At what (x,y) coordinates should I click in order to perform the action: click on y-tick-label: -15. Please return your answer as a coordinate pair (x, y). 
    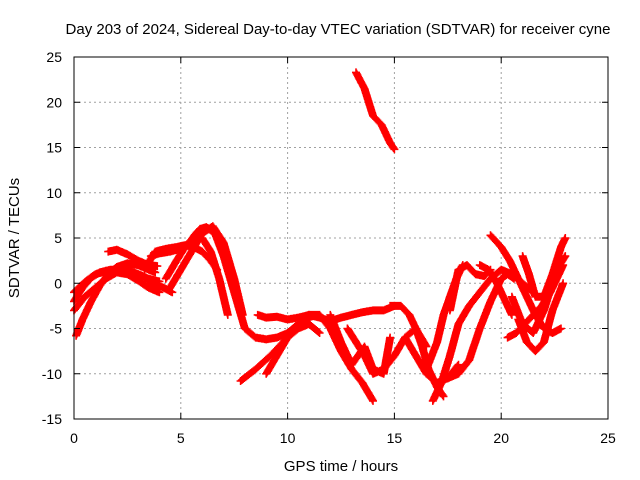
    Looking at the image, I should click on (52, 419).